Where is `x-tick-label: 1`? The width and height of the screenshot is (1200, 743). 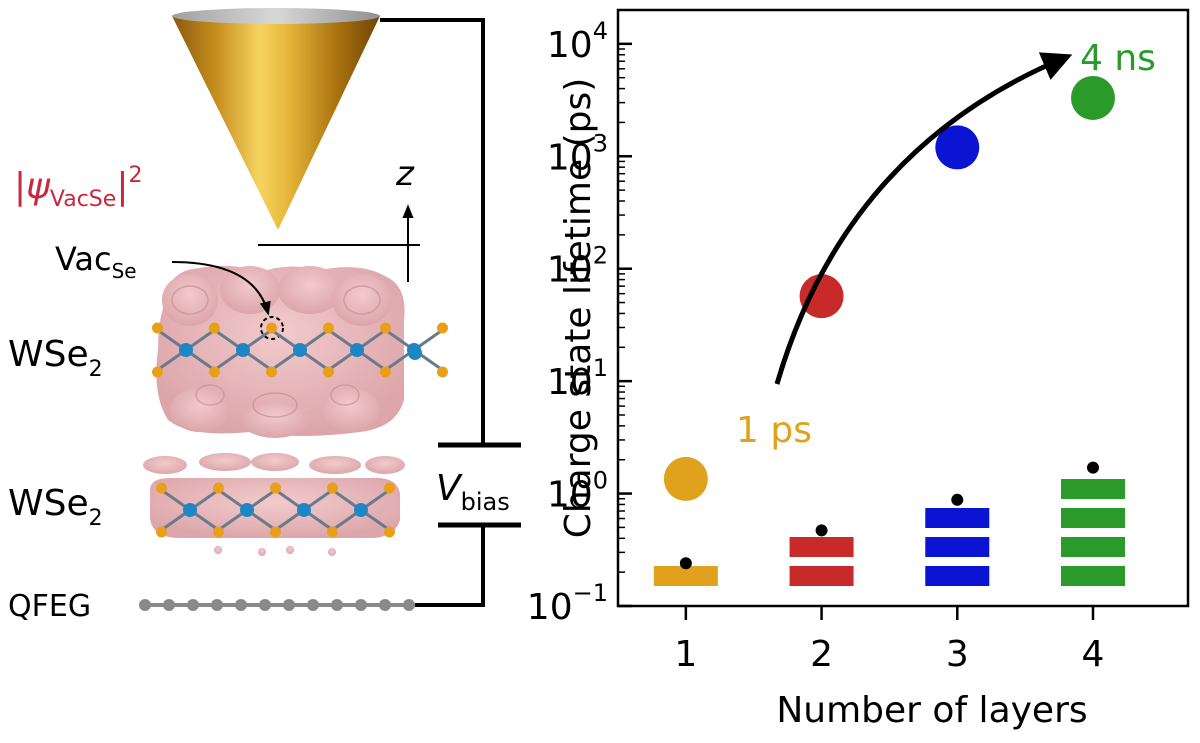
x-tick-label: 1 is located at coordinates (685, 654).